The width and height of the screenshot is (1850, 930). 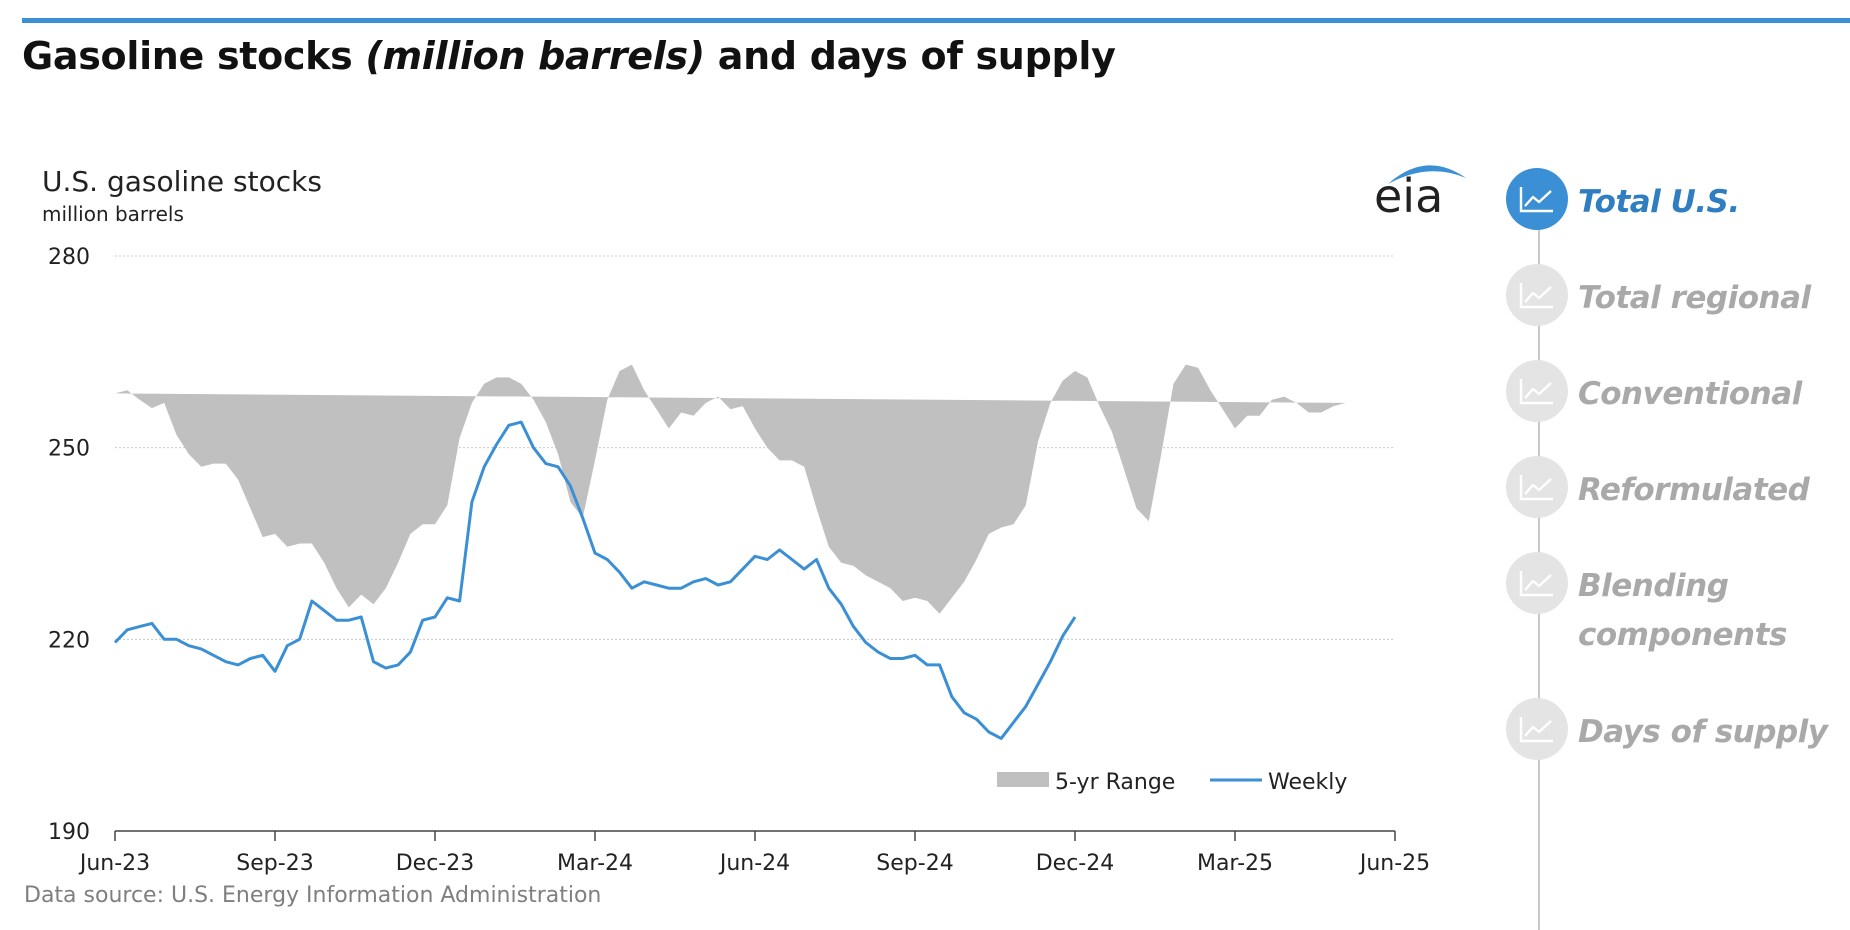 What do you see at coordinates (113, 214) in the screenshot?
I see `chart-subtitle: million barrels` at bounding box center [113, 214].